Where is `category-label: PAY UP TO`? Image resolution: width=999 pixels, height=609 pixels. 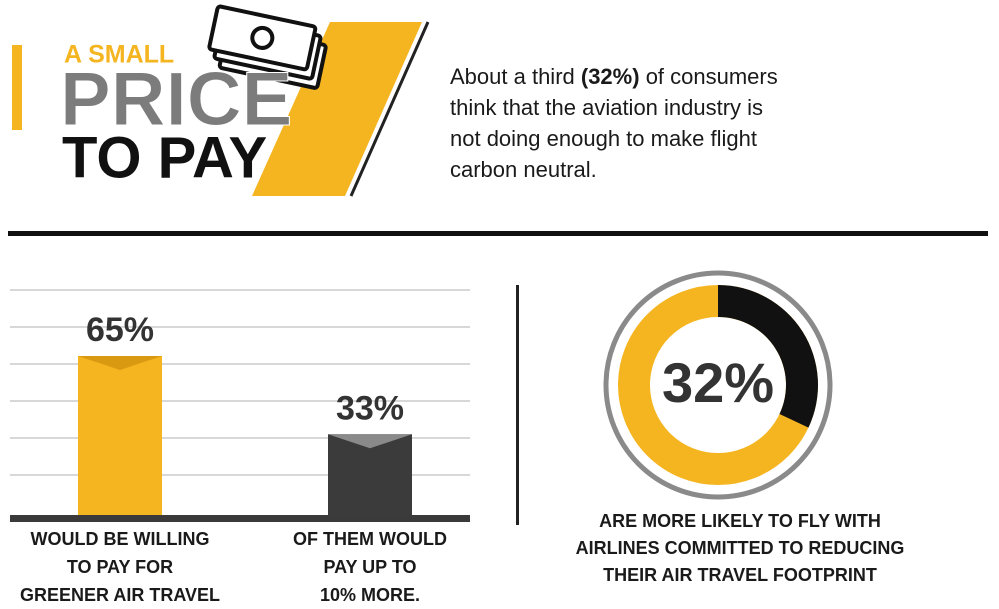
category-label: PAY UP TO is located at coordinates (369, 567).